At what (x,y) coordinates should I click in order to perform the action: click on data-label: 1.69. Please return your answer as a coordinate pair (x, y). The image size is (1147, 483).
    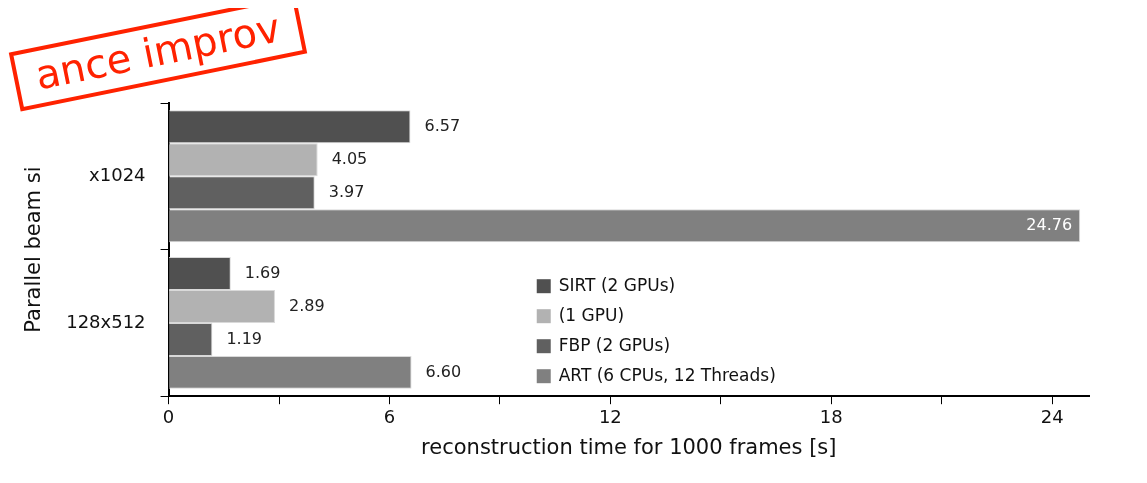
    Looking at the image, I should click on (262, 272).